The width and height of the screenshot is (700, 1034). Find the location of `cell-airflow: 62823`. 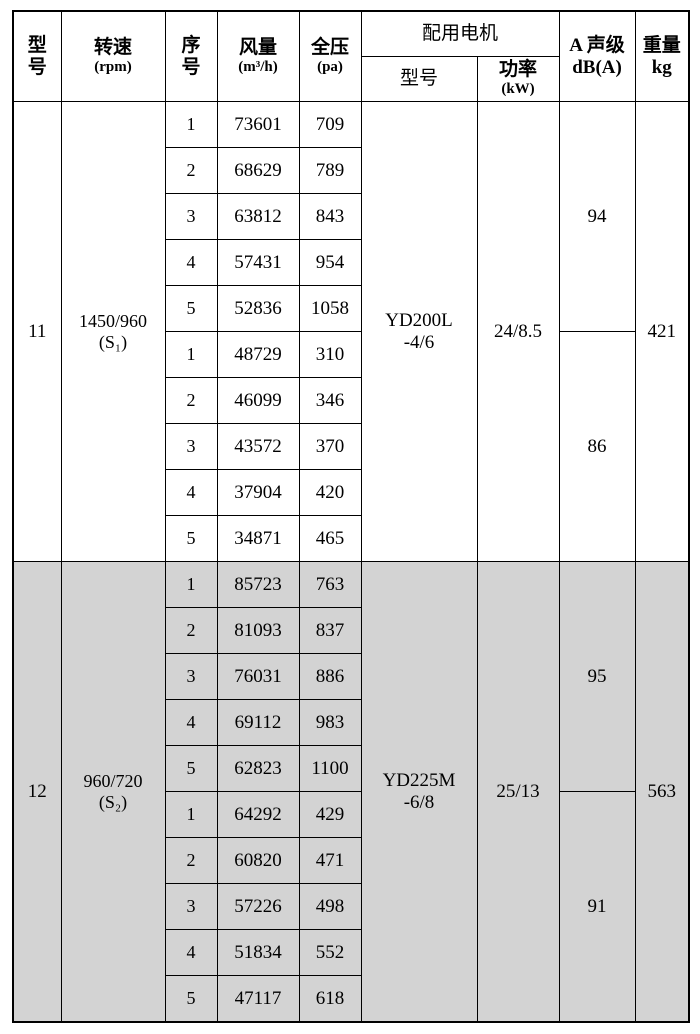

cell-airflow: 62823 is located at coordinates (258, 768).